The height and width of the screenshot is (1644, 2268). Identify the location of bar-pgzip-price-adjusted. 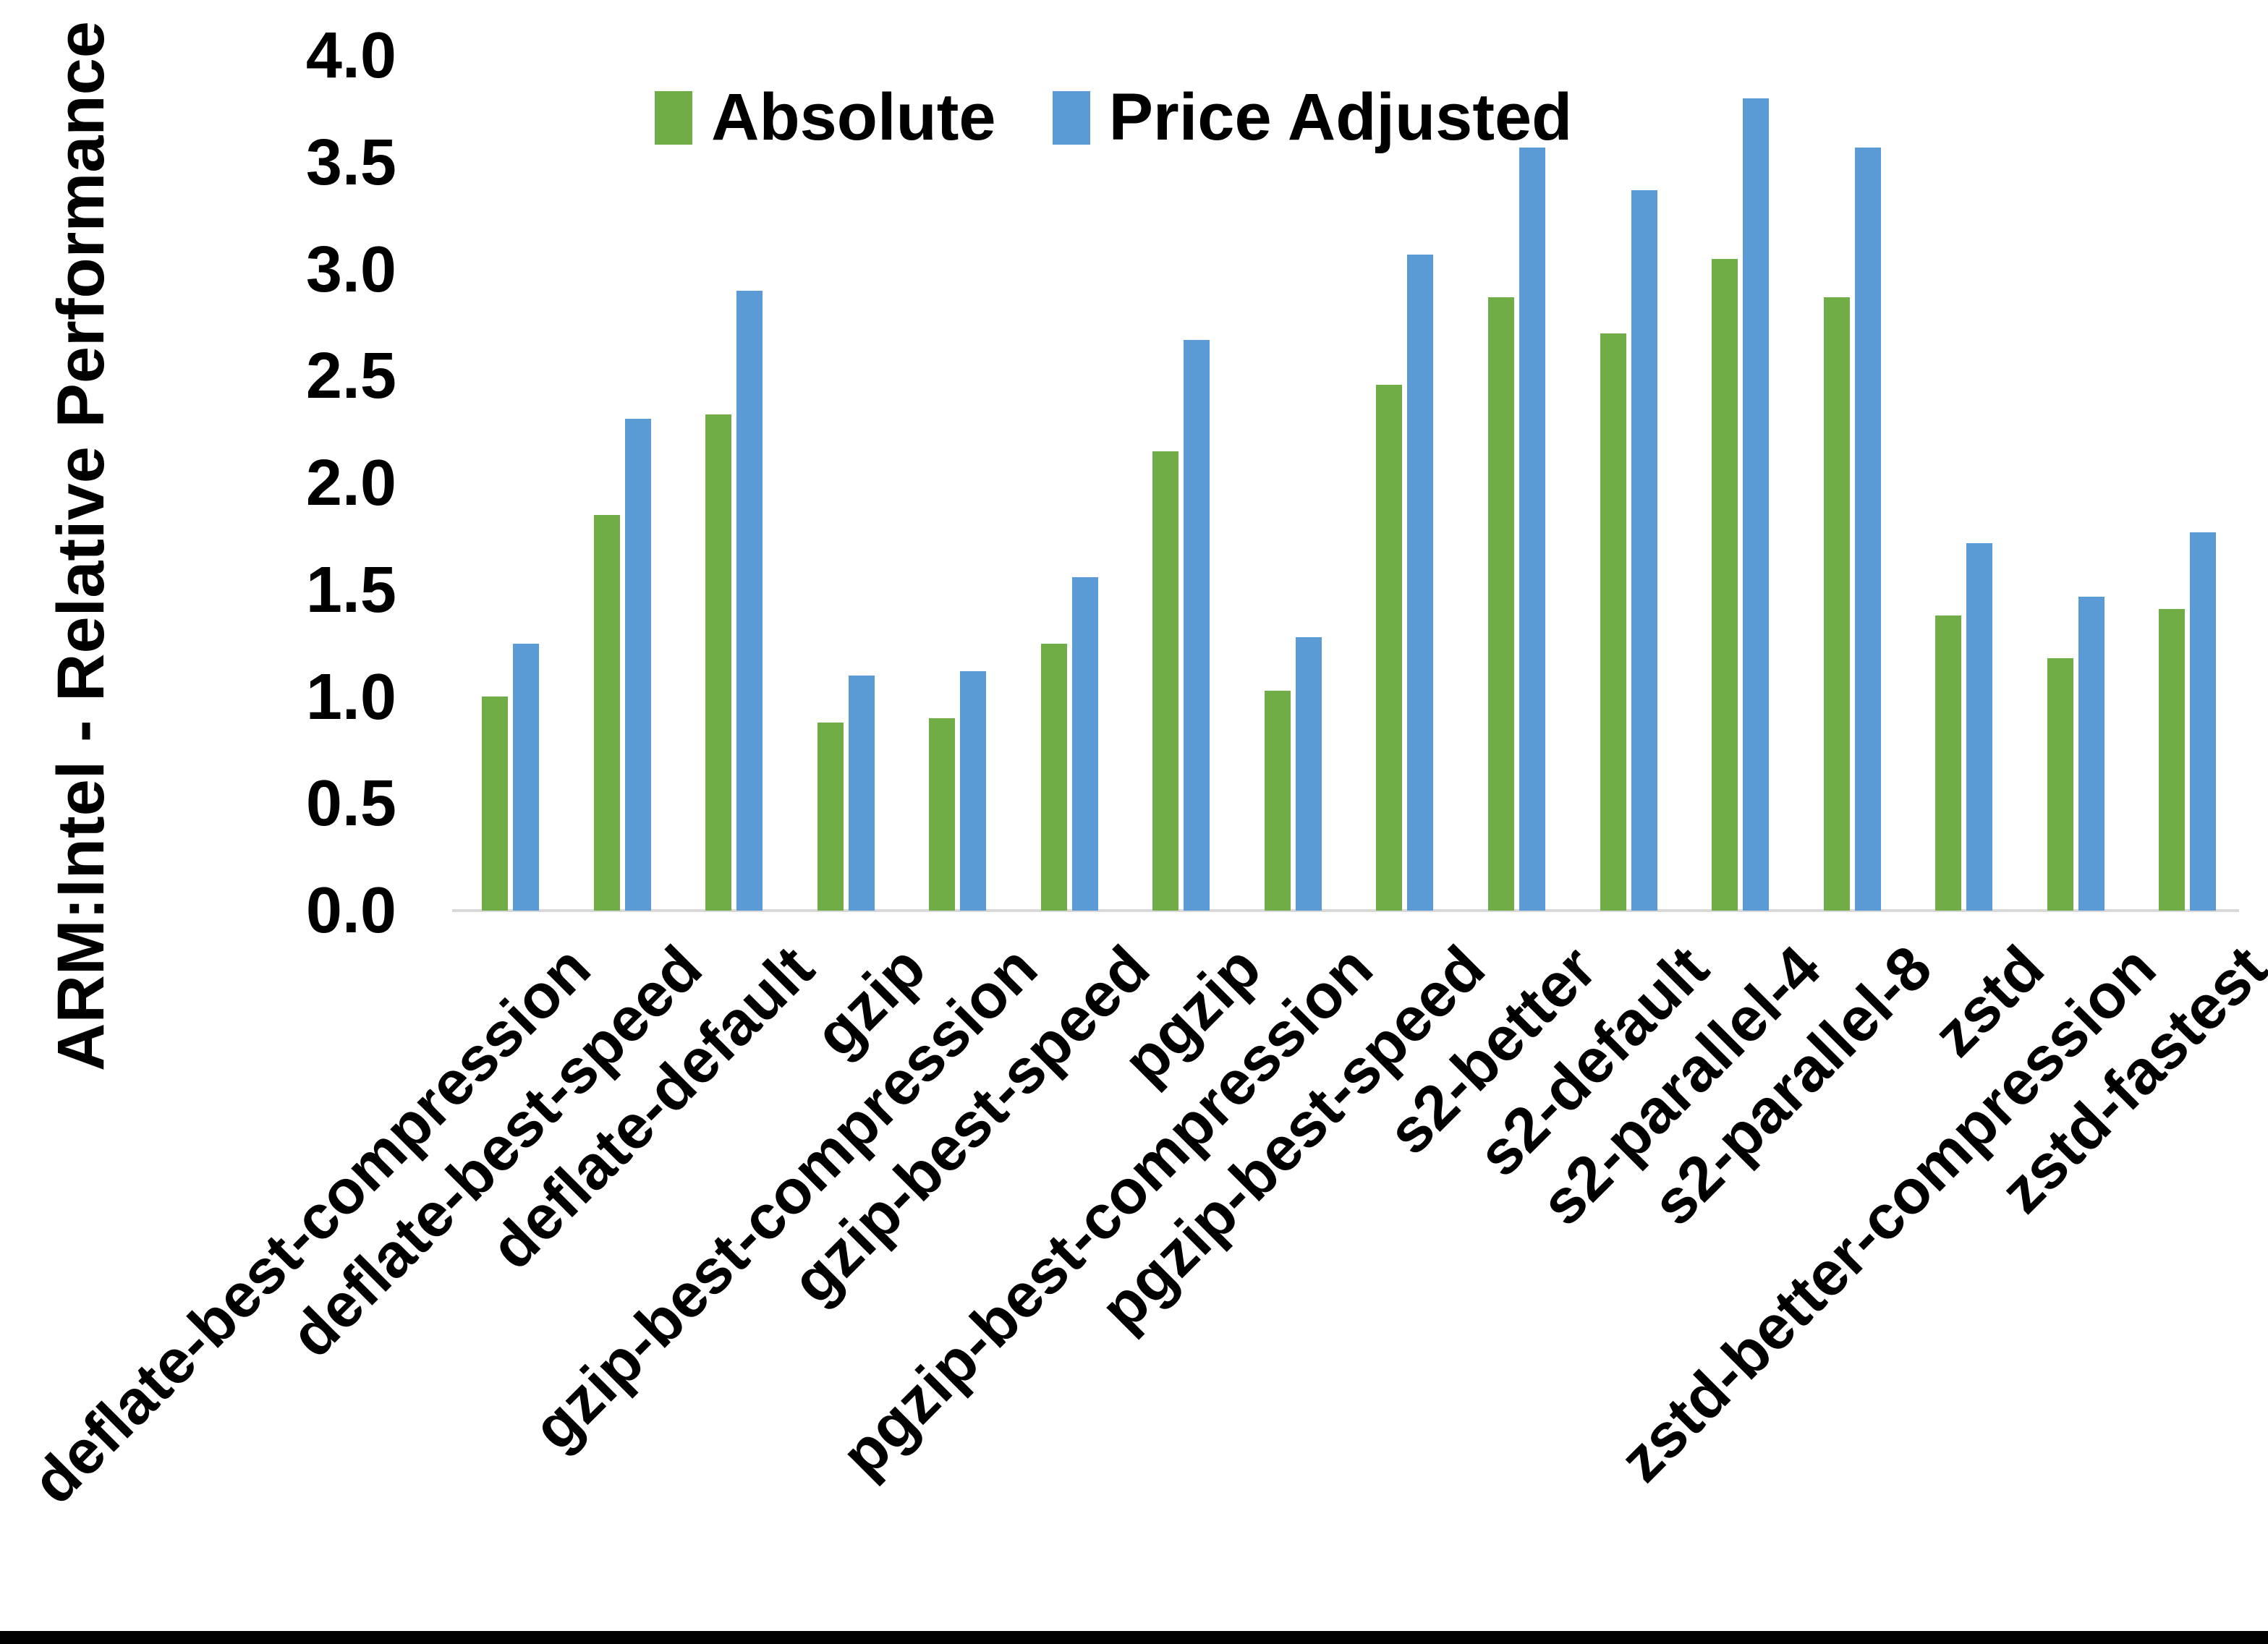
(1197, 625).